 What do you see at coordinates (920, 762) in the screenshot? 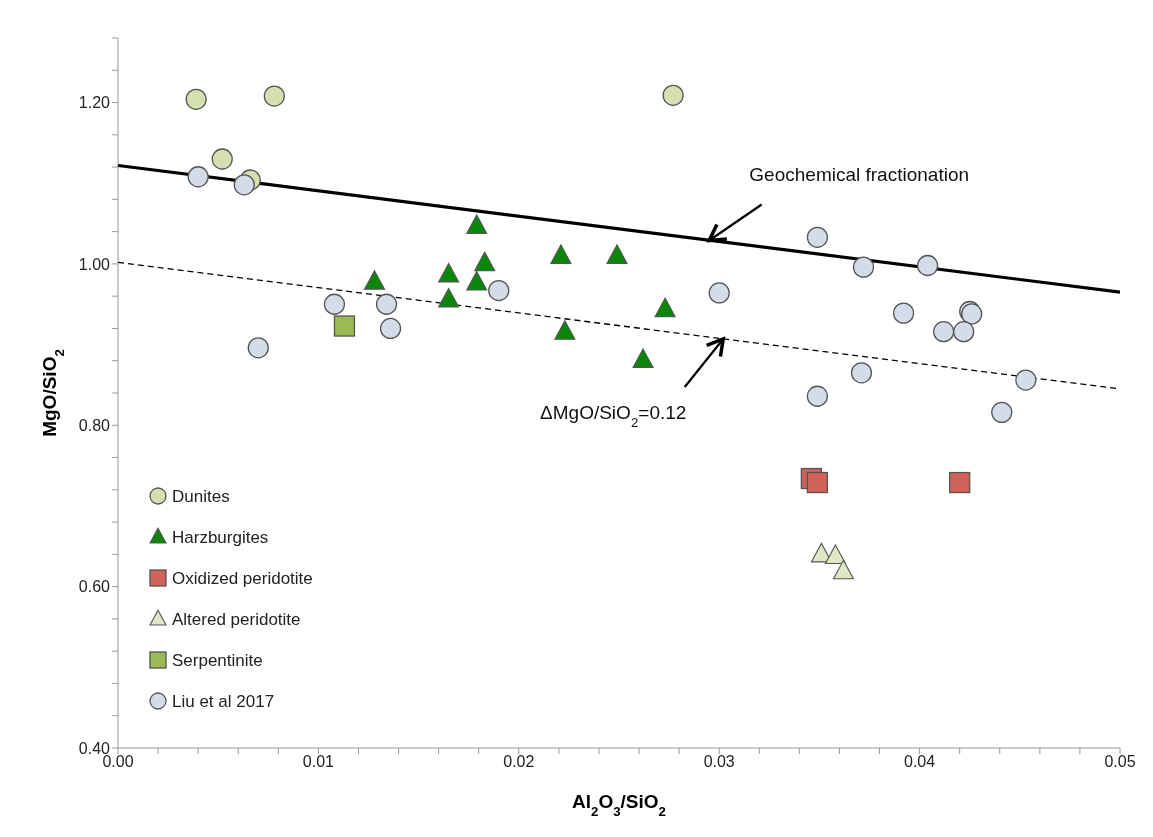
I see `x-tick-label: 0.04` at bounding box center [920, 762].